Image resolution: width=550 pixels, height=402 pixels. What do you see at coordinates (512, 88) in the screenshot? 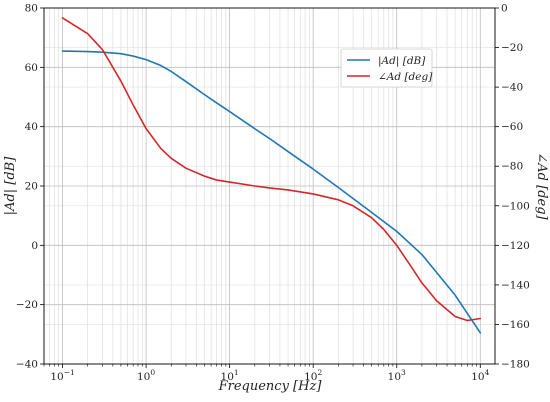
I see `y-right-tick-label: −40` at bounding box center [512, 88].